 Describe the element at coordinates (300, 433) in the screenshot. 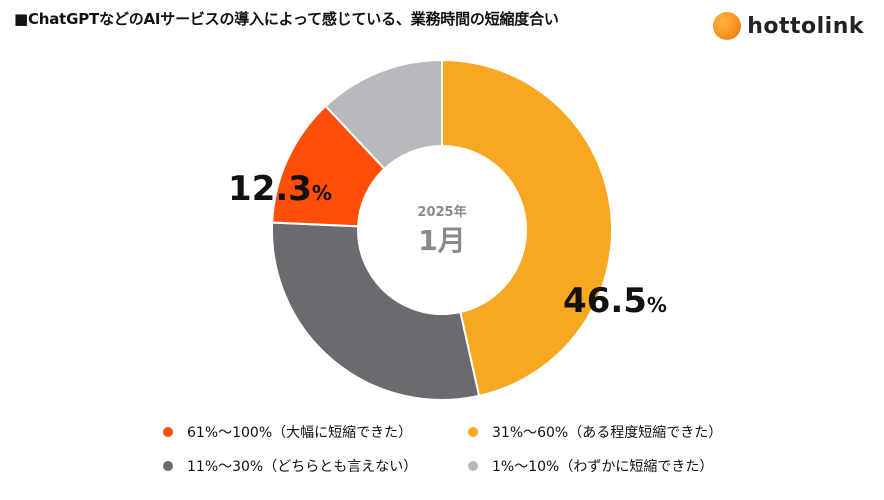

I see `legend-label: 61%〜100%（大幅に短縮できた）` at that location.